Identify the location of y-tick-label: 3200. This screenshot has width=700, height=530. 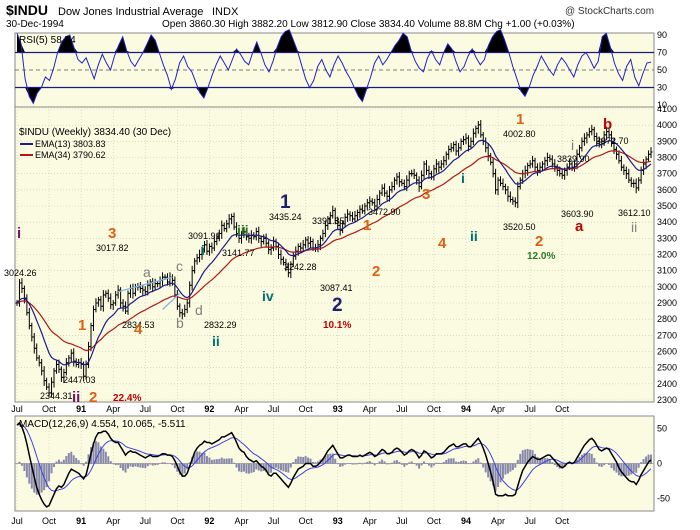
(667, 255).